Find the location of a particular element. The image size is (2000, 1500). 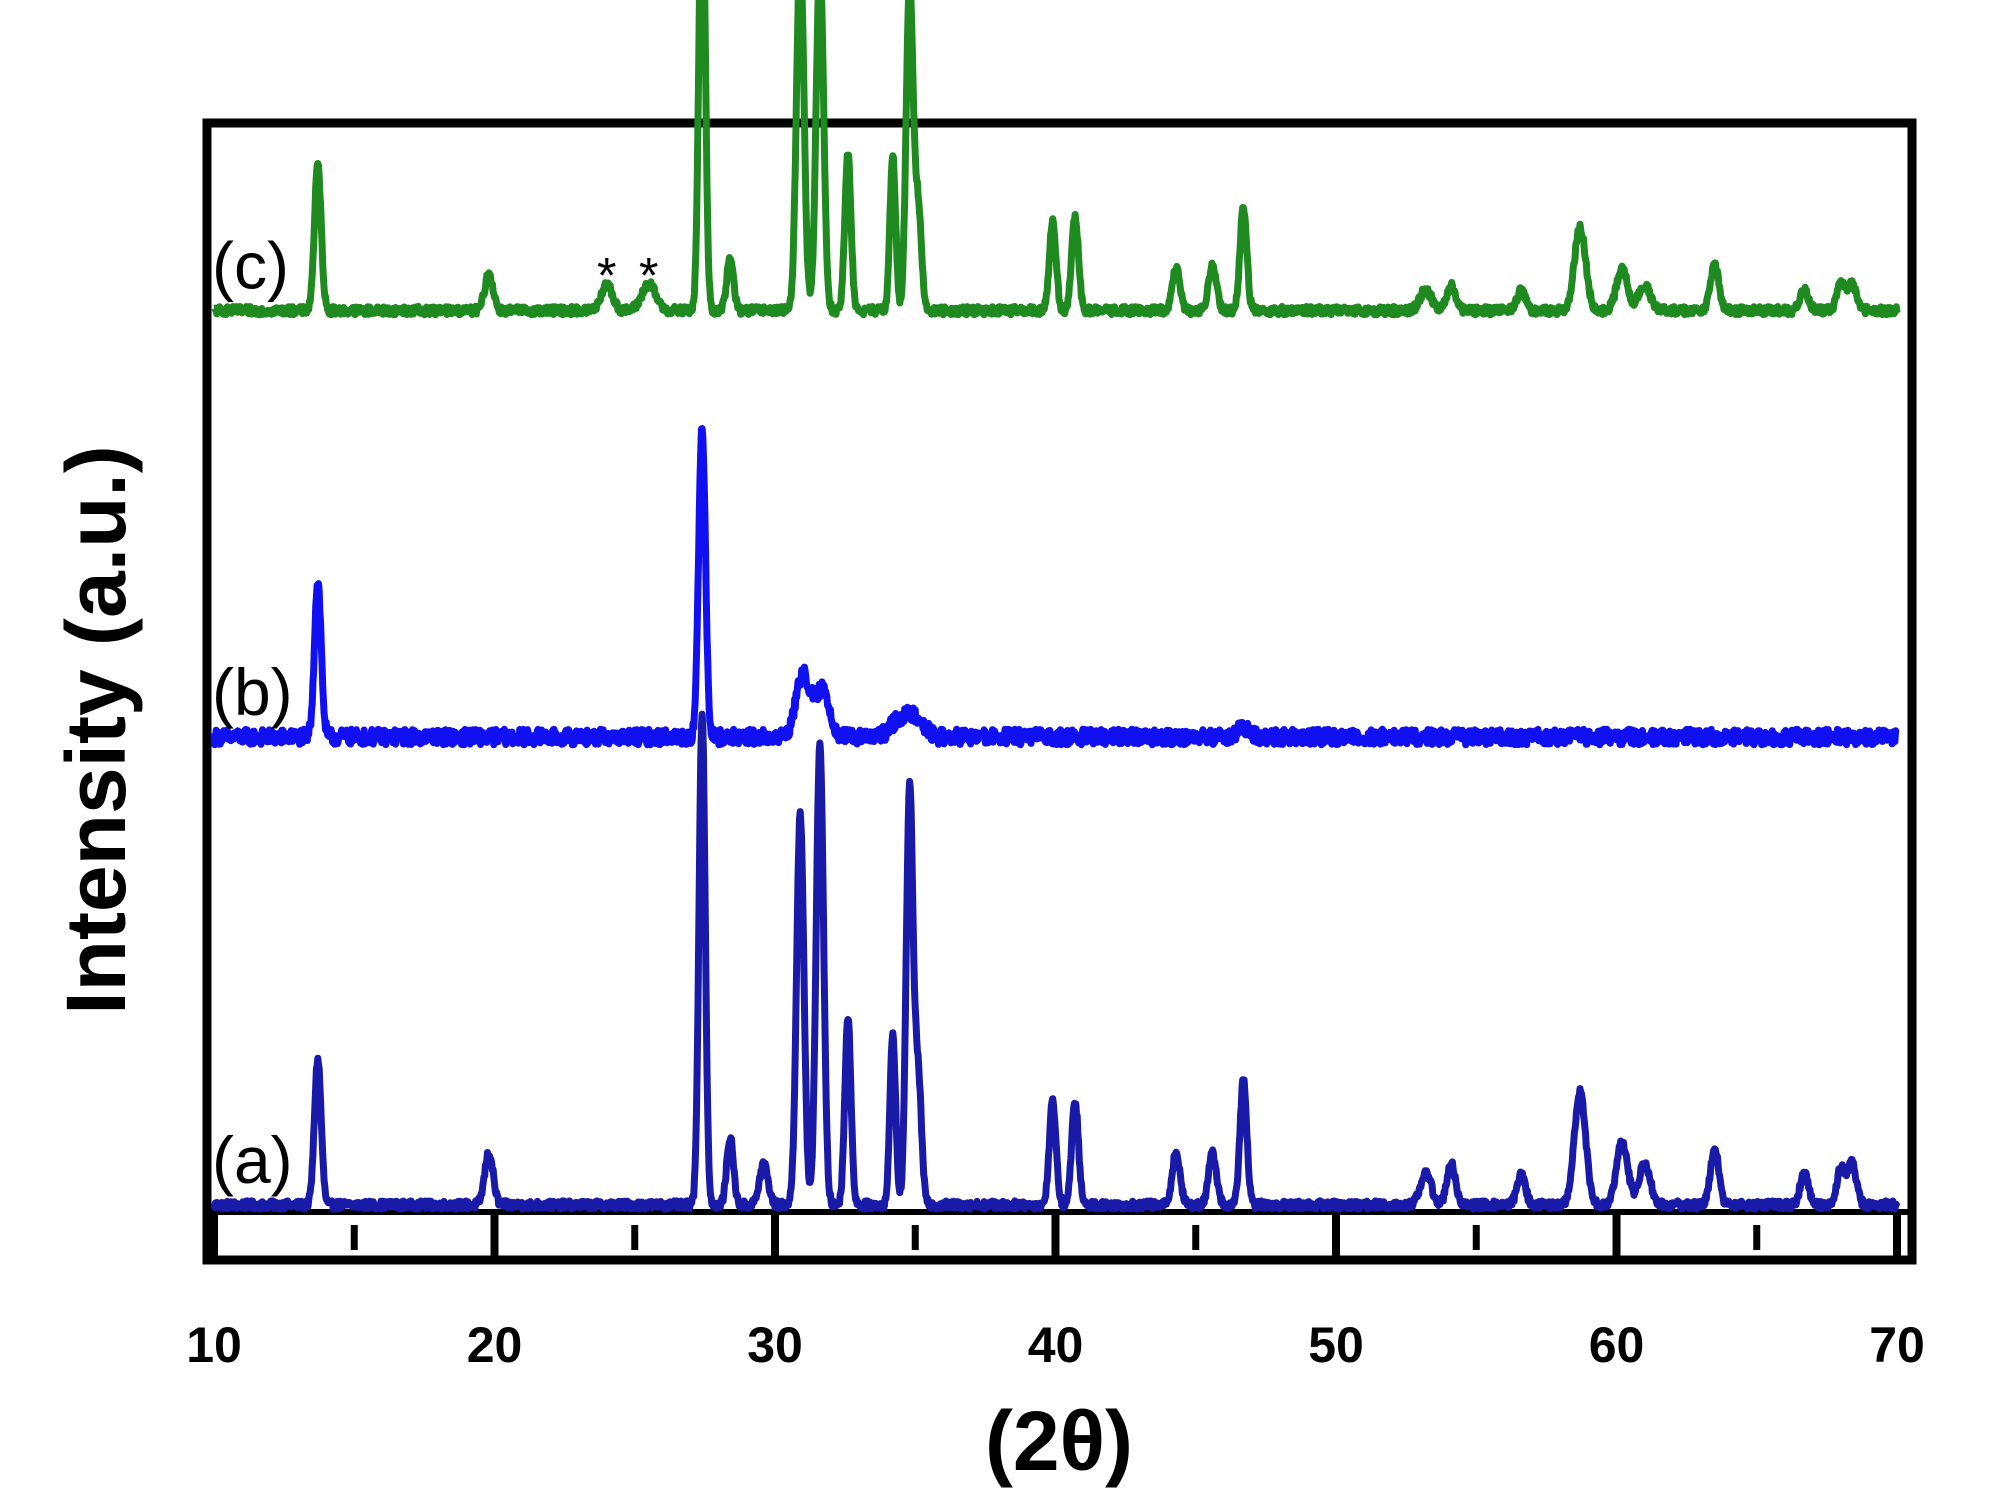

series-label-a: (a) is located at coordinates (252, 1160).